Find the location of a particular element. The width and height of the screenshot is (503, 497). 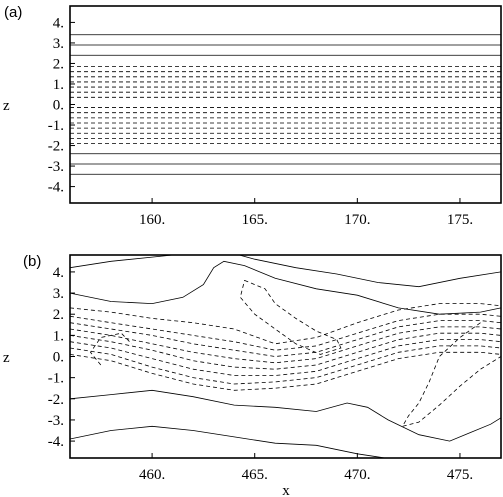

panel-a-label: (a) is located at coordinates (13, 12).